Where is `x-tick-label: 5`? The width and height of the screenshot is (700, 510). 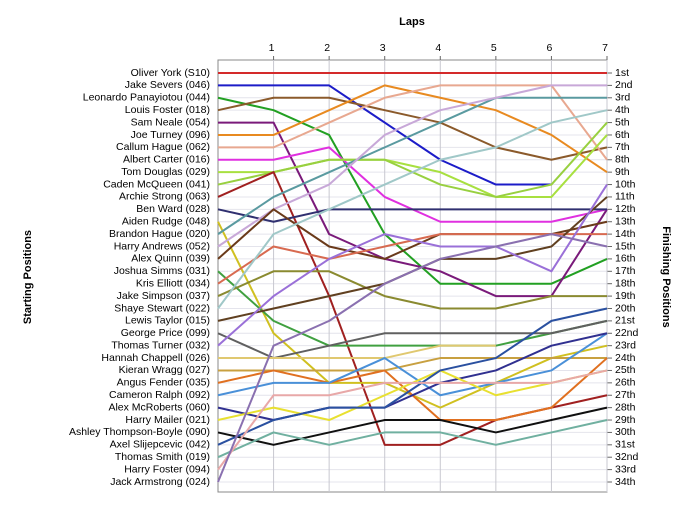 x-tick-label: 5 is located at coordinates (494, 48).